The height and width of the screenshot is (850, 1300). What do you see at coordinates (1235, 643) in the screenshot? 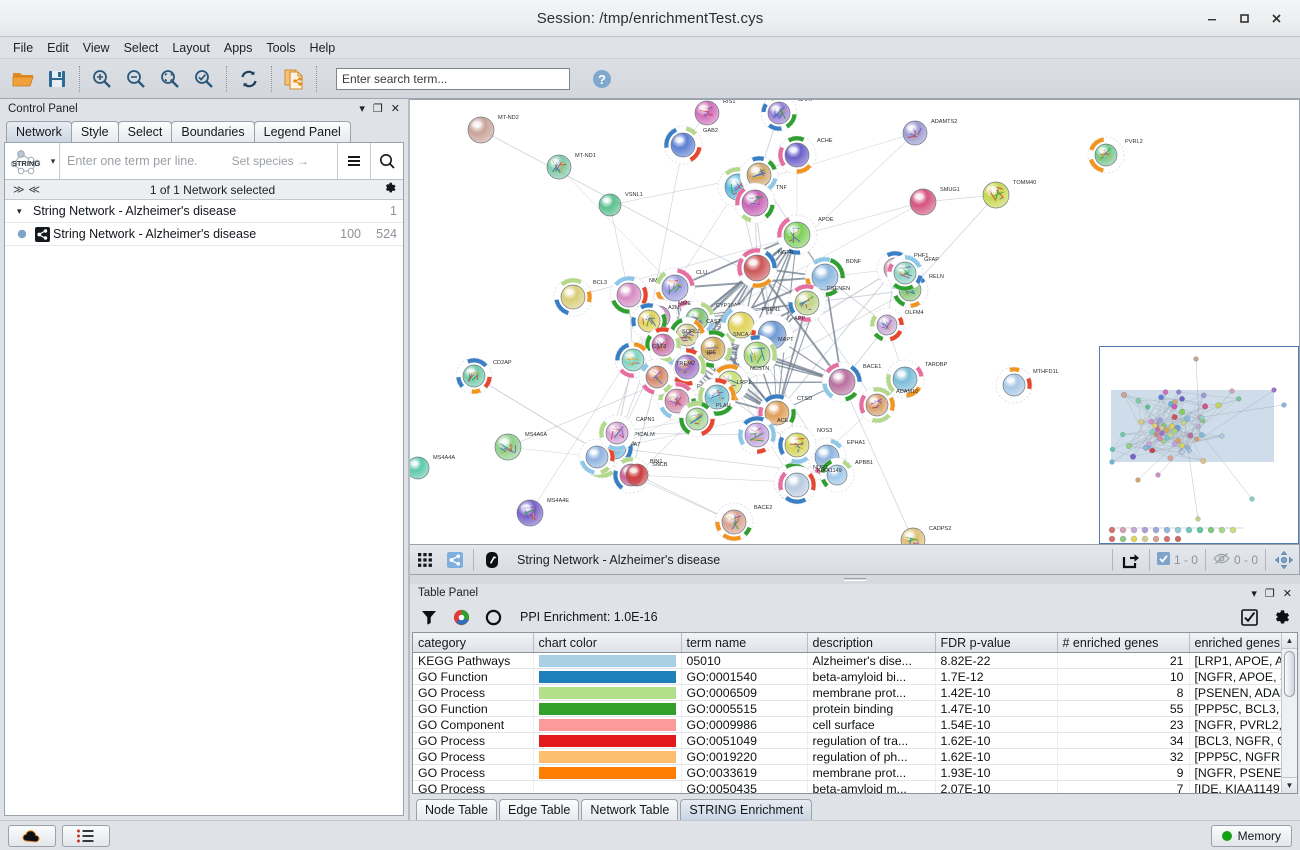
I see `column-header-enriched-genes: enriched genes` at bounding box center [1235, 643].